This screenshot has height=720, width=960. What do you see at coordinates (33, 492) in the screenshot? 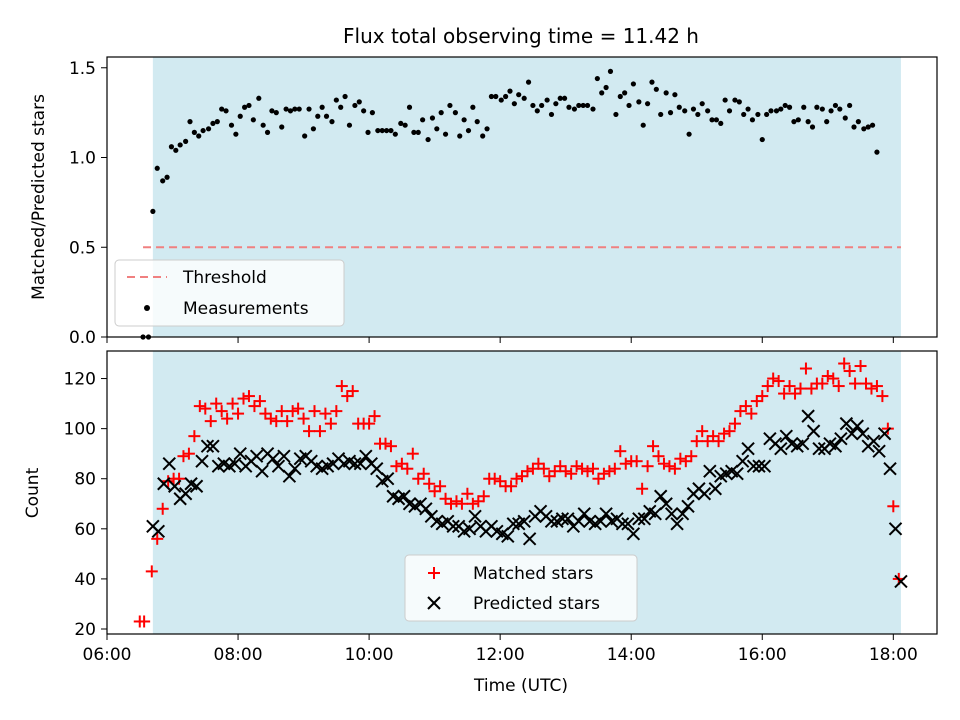
I see `bottom-y-axis-label: Count` at bounding box center [33, 492].